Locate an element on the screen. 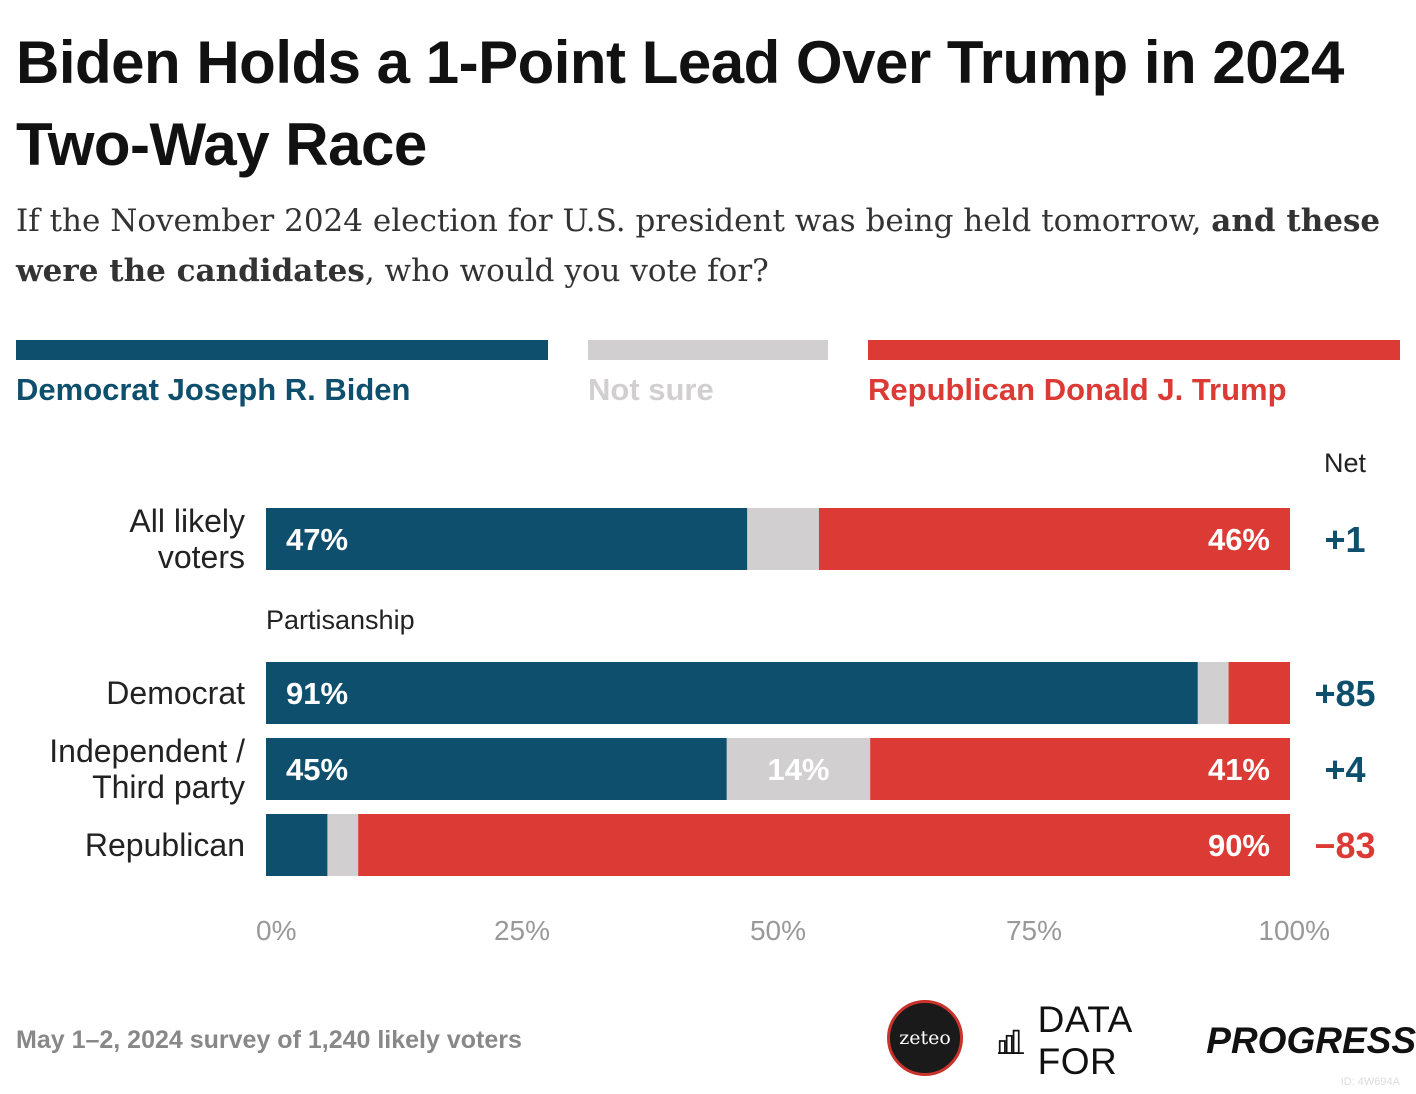 The width and height of the screenshot is (1416, 1094). data-label: 45% is located at coordinates (317, 769).